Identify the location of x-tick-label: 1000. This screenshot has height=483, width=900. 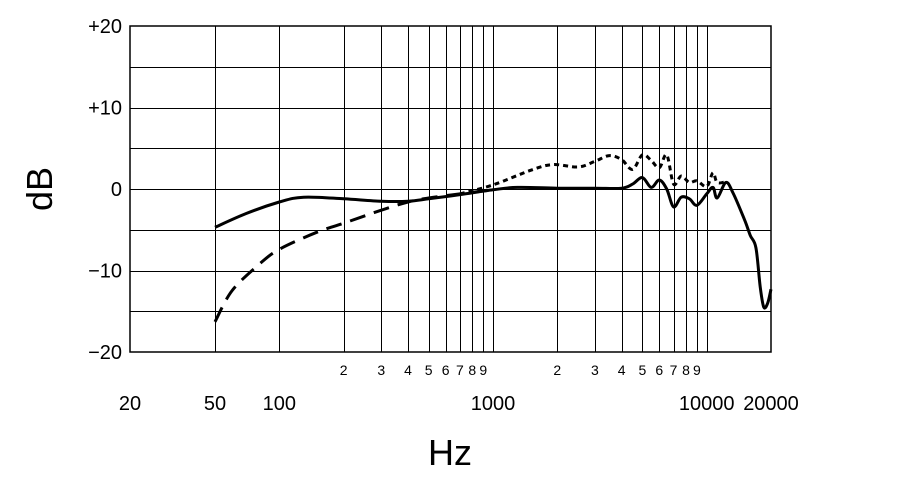
(493, 404).